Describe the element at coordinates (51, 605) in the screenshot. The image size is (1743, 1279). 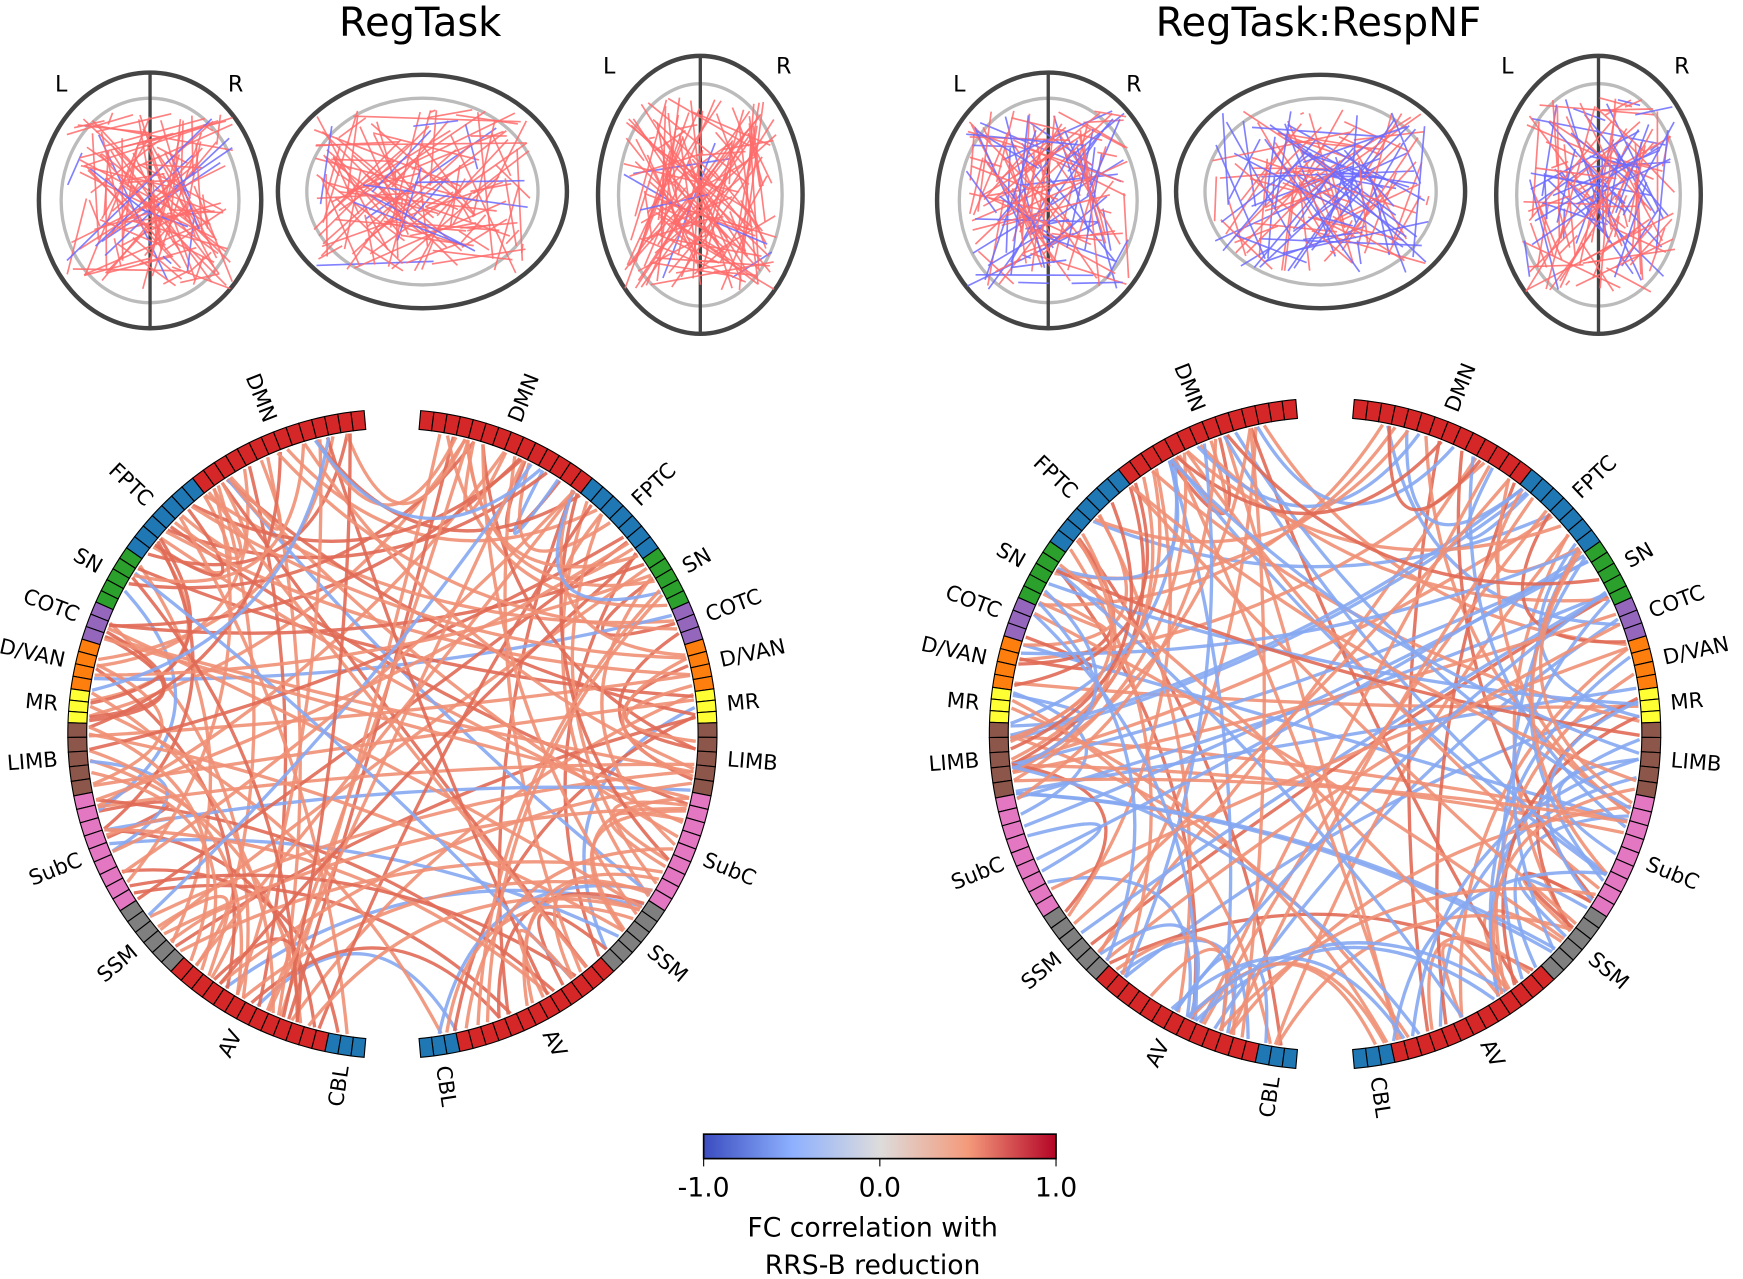
I see `network-label: COTC` at that location.